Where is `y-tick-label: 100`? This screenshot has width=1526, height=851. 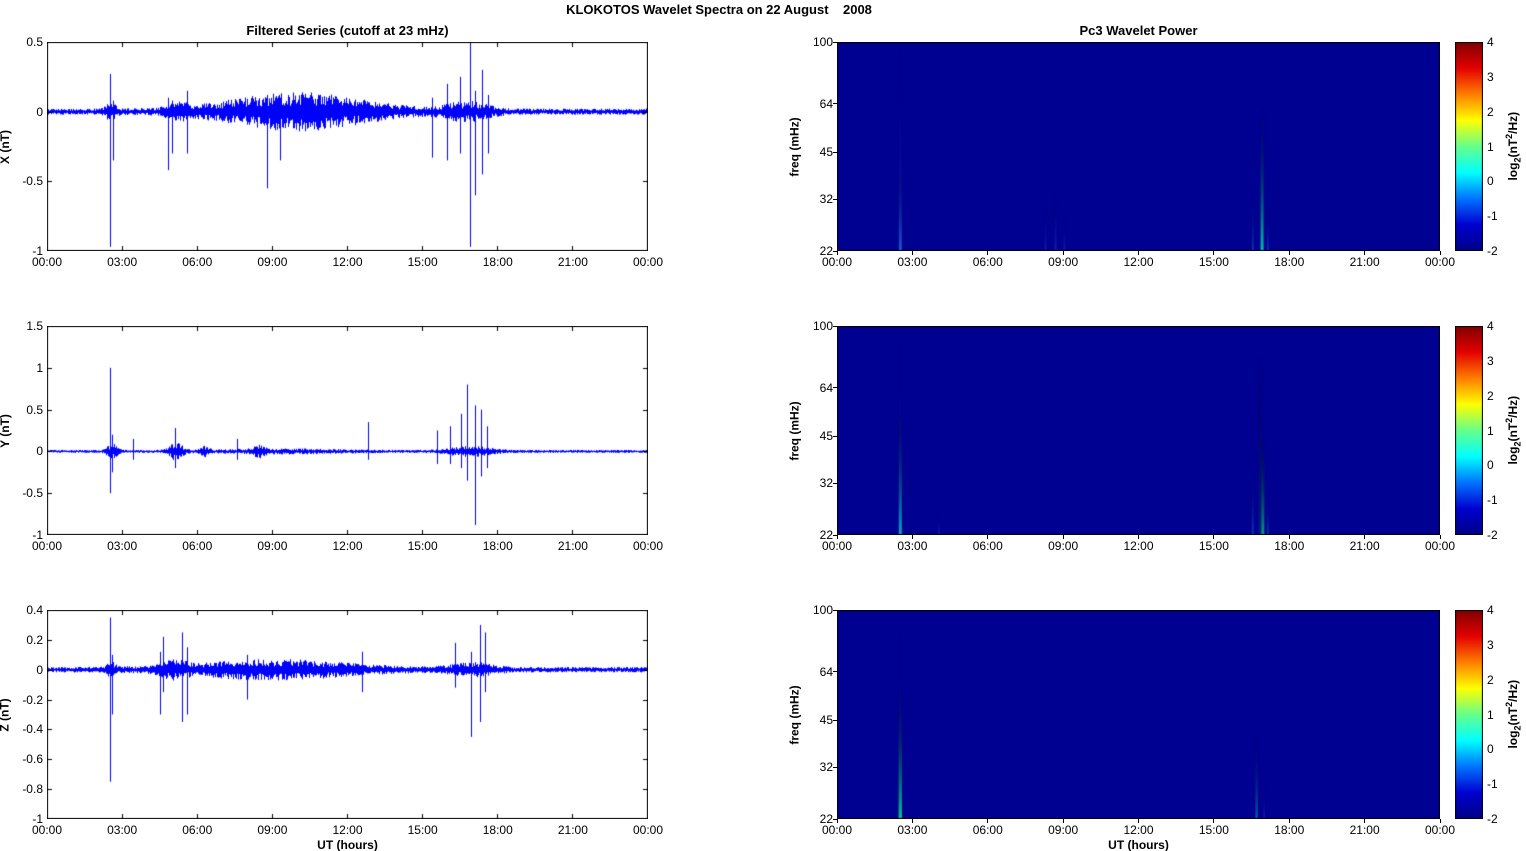
y-tick-label: 100 is located at coordinates (822, 326).